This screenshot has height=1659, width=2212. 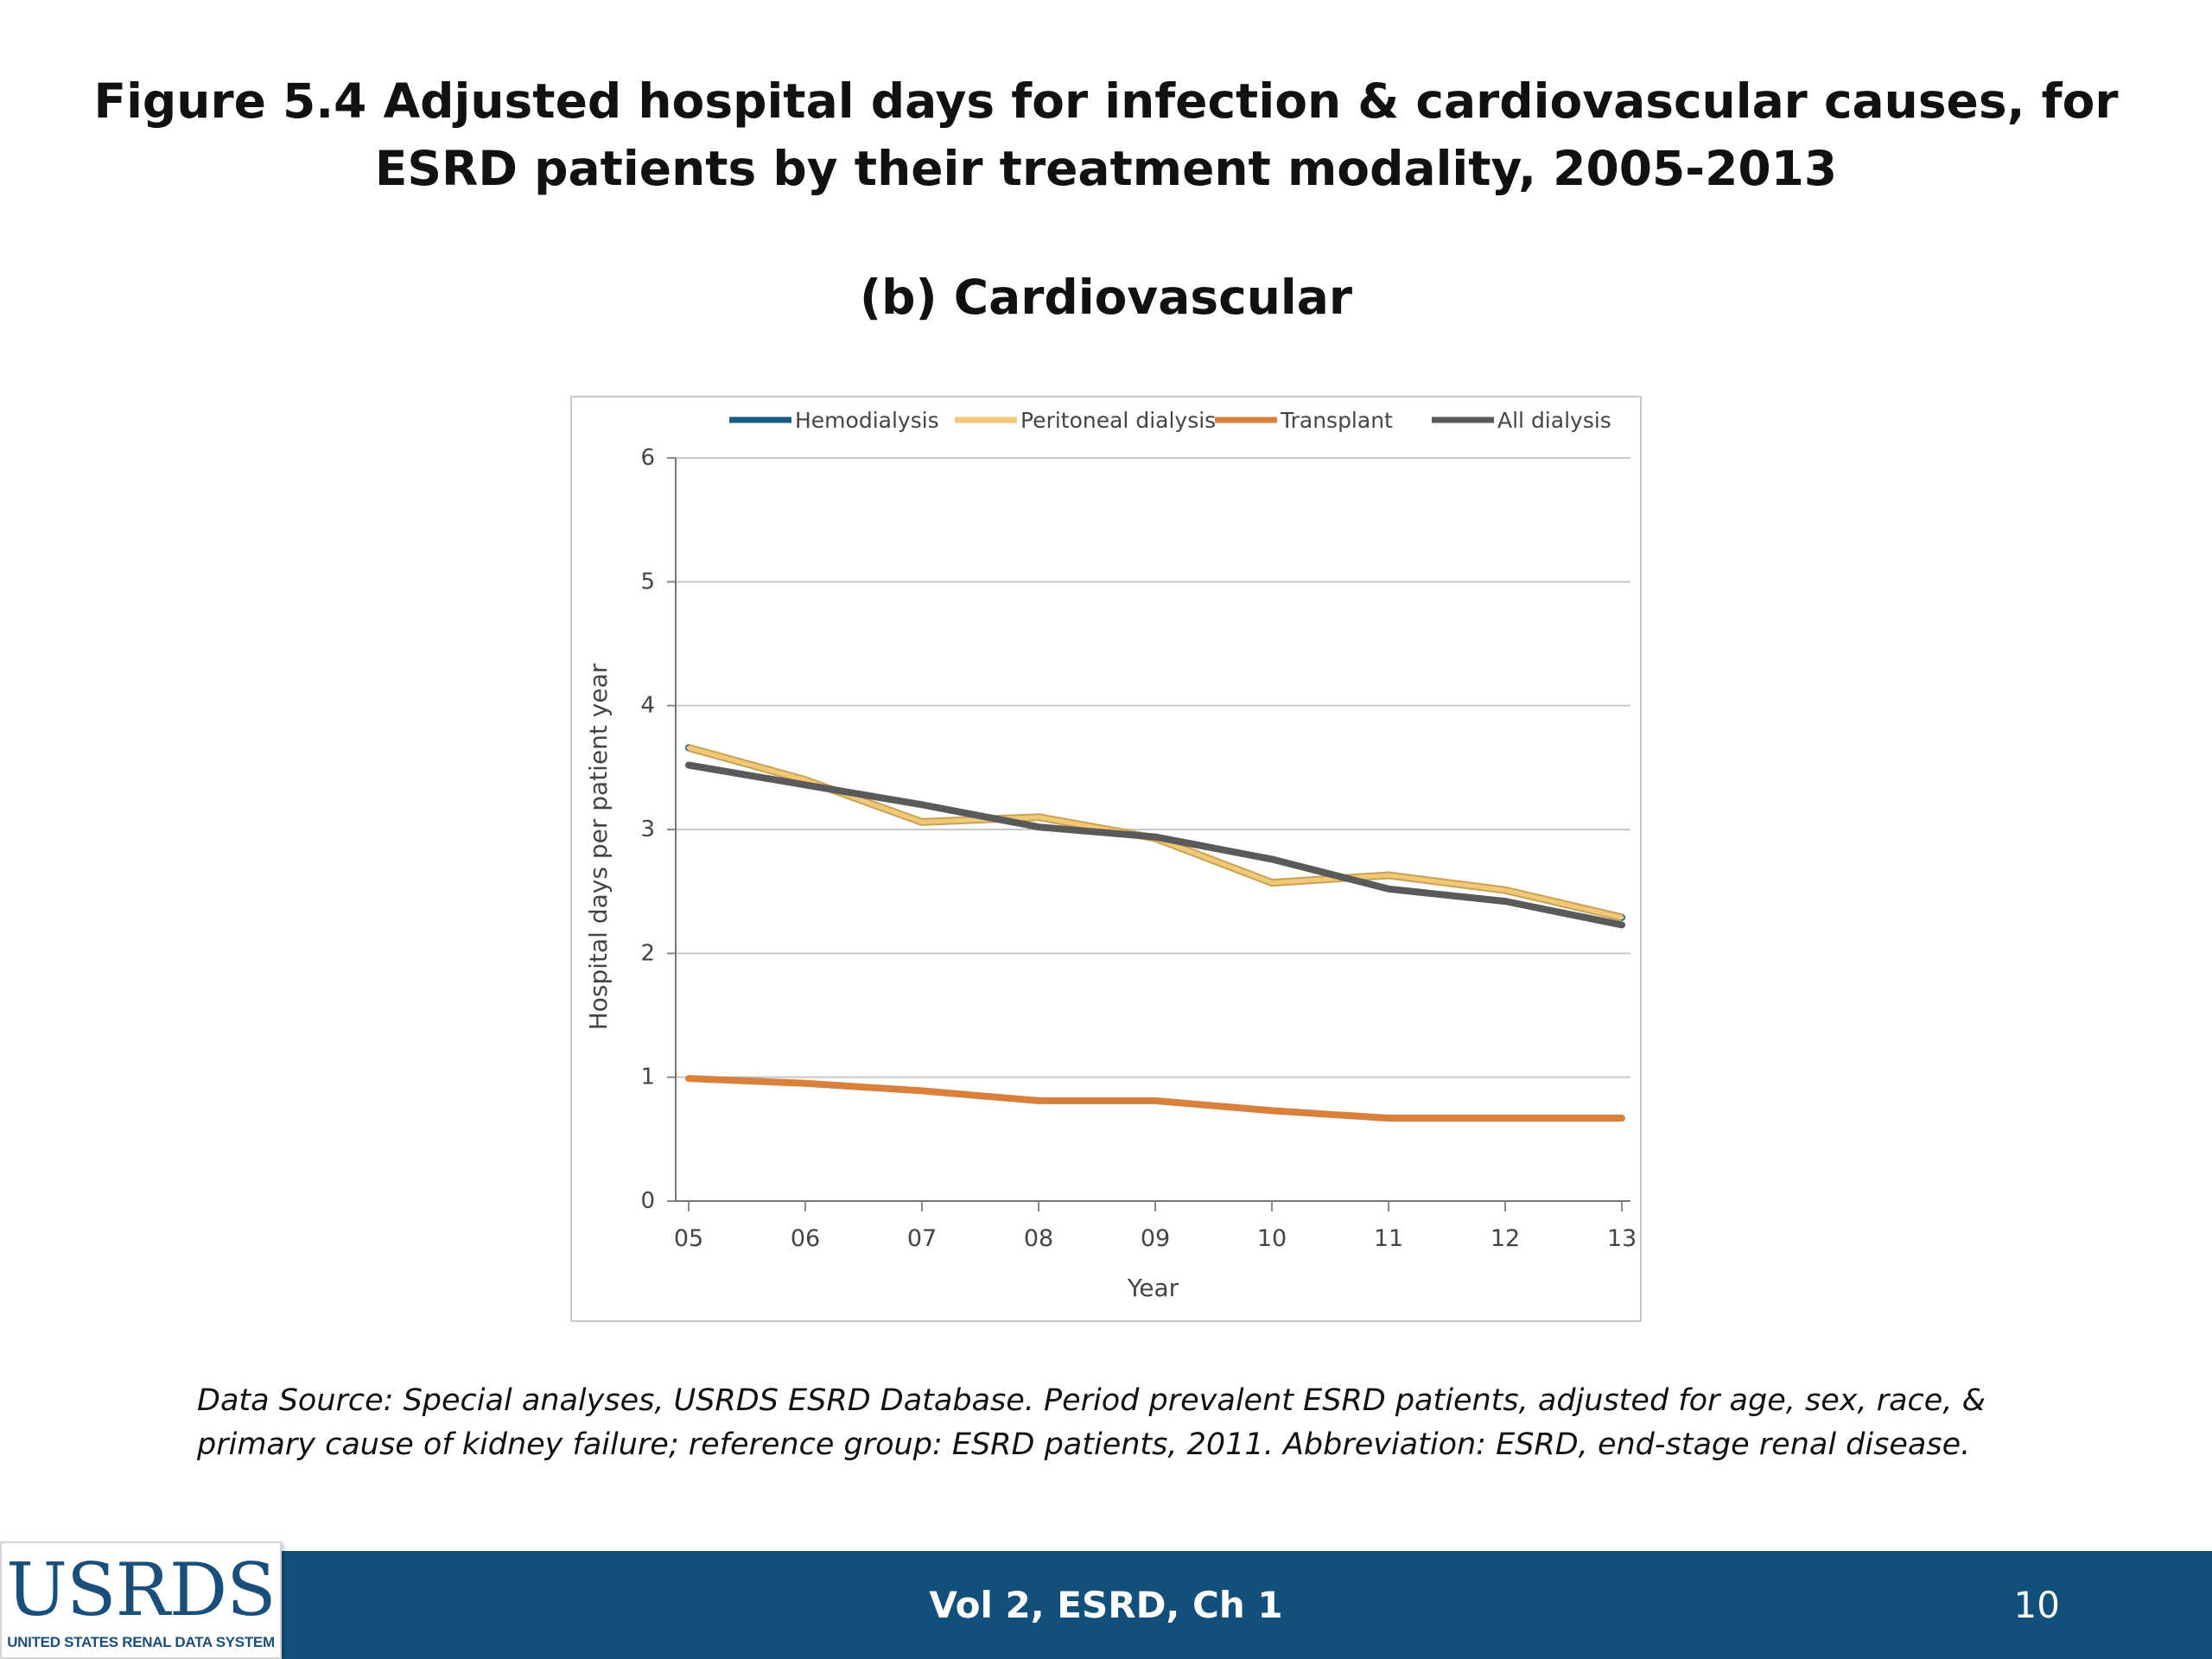 I want to click on y-tick-label: 4, so click(x=647, y=706).